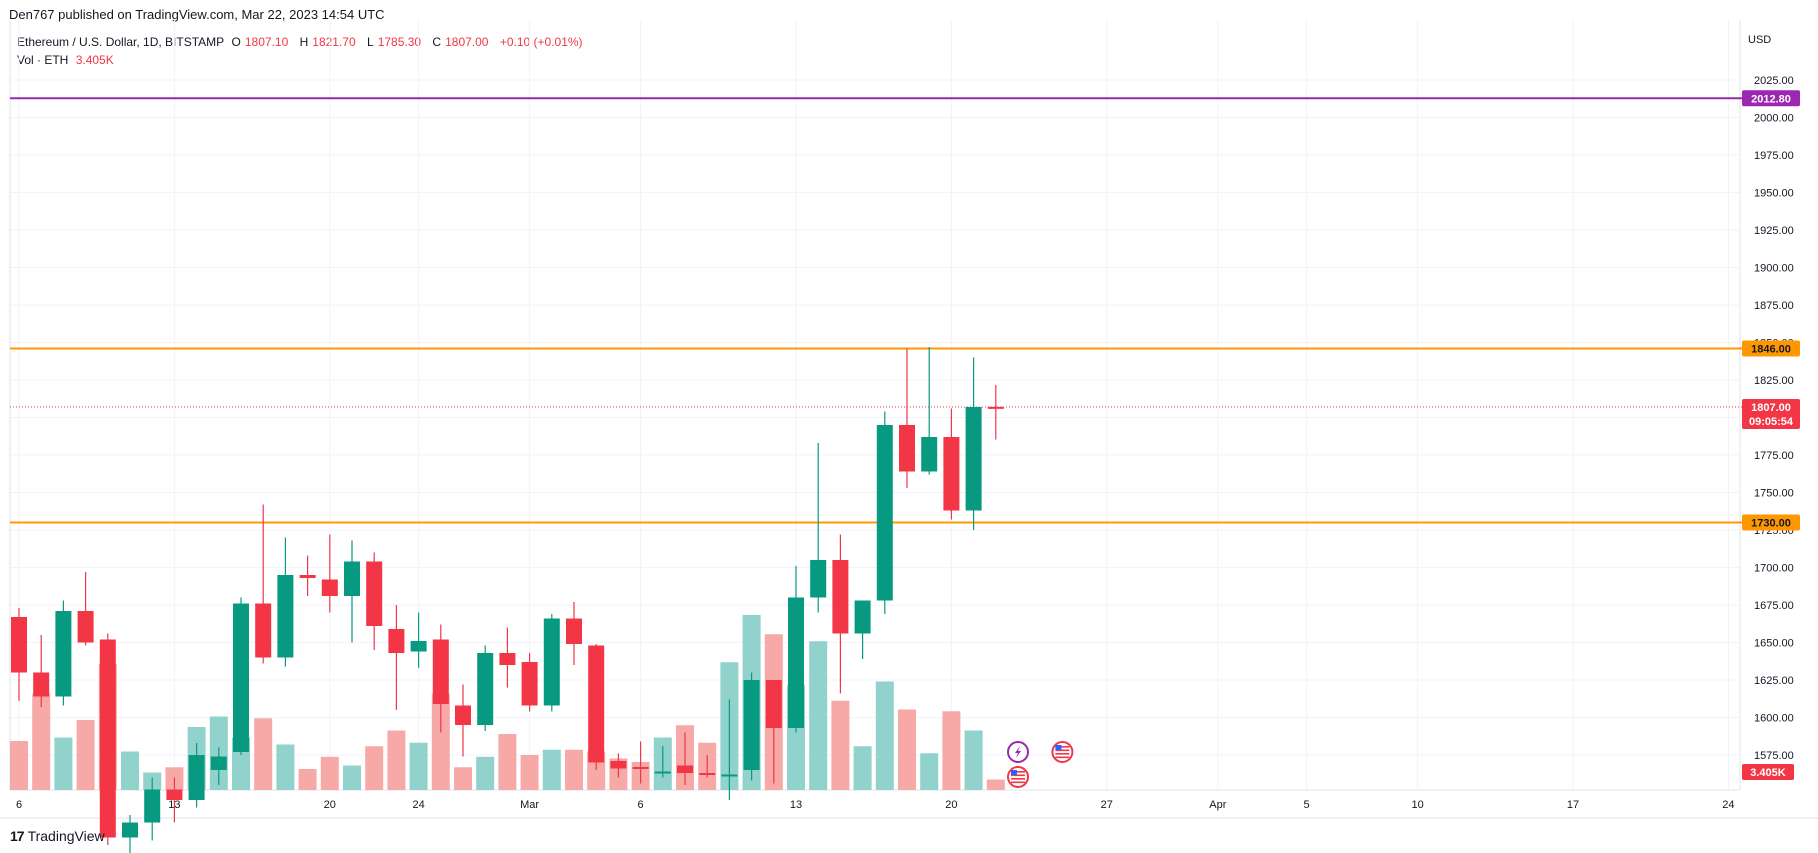  What do you see at coordinates (1774, 81) in the screenshot?
I see `price-tick-label: 2025.00` at bounding box center [1774, 81].